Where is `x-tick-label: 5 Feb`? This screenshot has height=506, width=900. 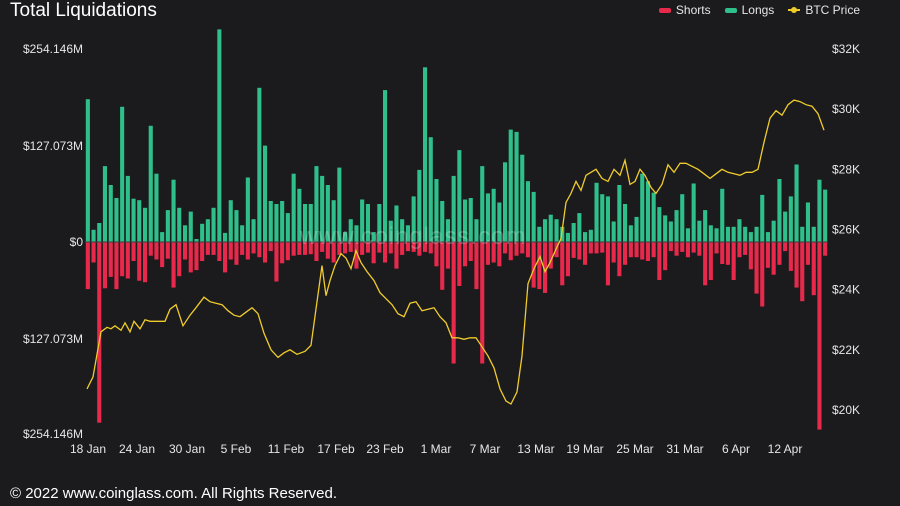
x-tick-label: 5 Feb is located at coordinates (236, 449).